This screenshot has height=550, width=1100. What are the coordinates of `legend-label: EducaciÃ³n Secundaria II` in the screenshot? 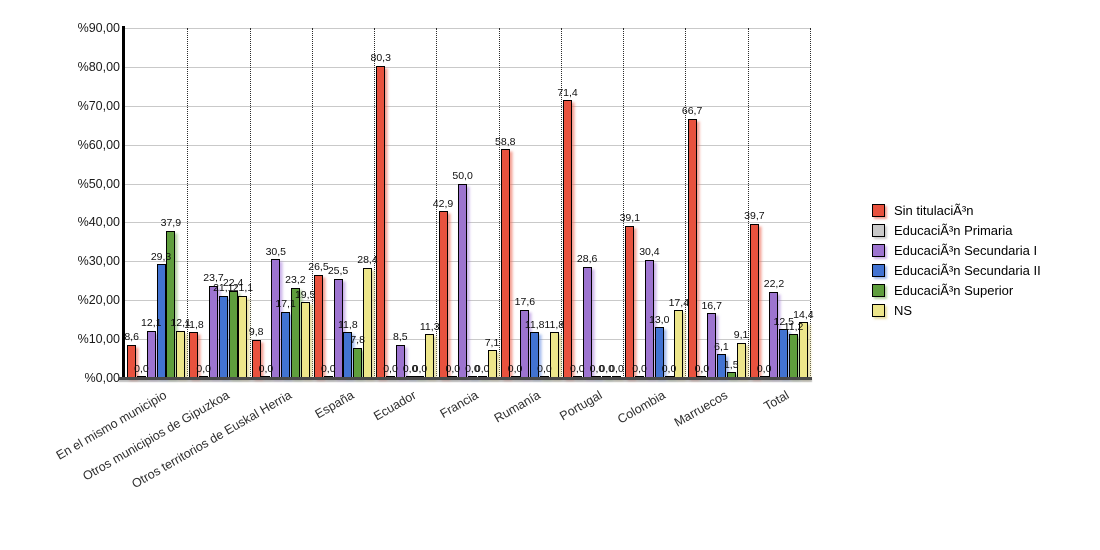 It's located at (967, 270).